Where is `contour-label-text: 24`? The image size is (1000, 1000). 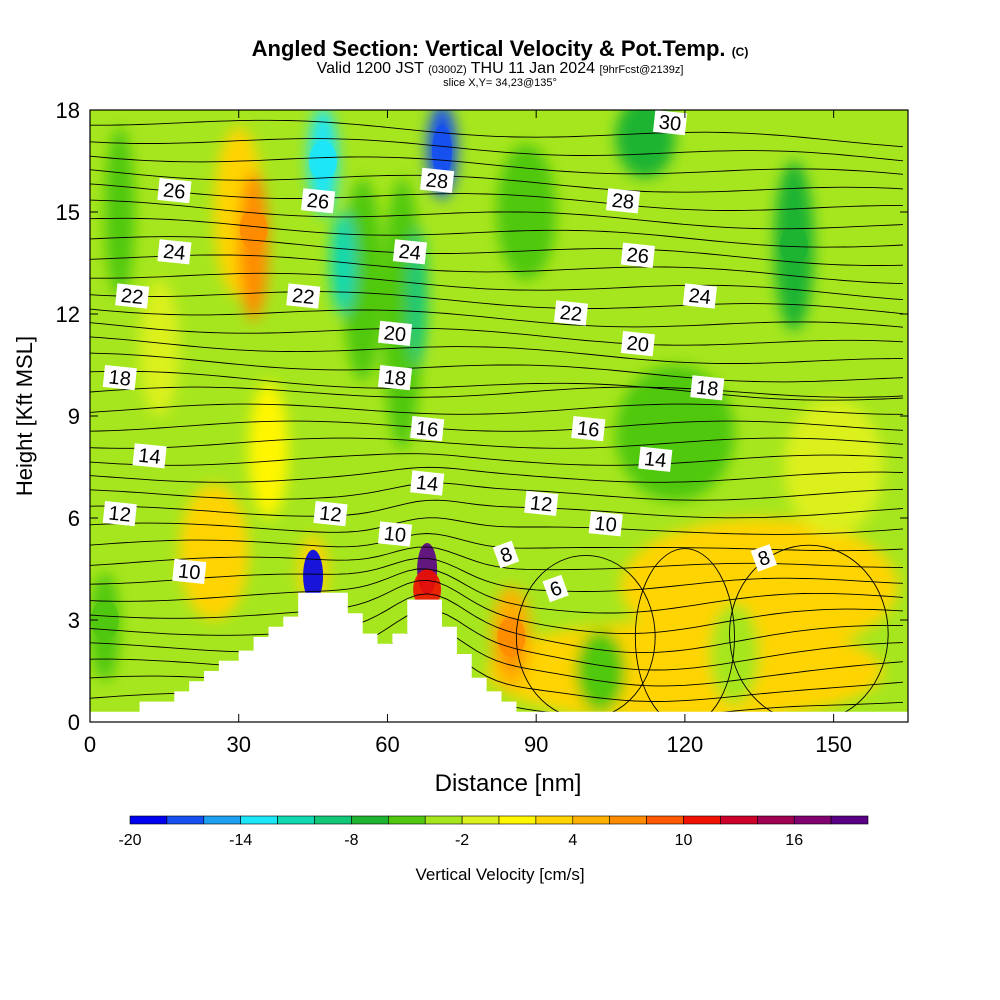
contour-label-text: 24 is located at coordinates (410, 253).